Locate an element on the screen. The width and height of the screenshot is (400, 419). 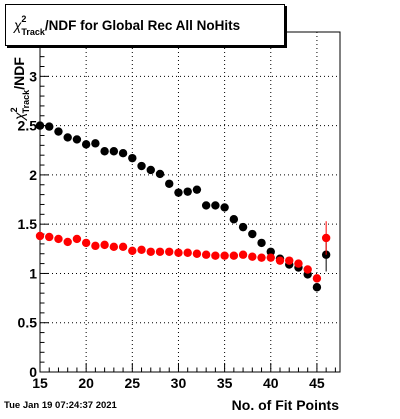
y-tick-label: 1 is located at coordinates (33, 273).